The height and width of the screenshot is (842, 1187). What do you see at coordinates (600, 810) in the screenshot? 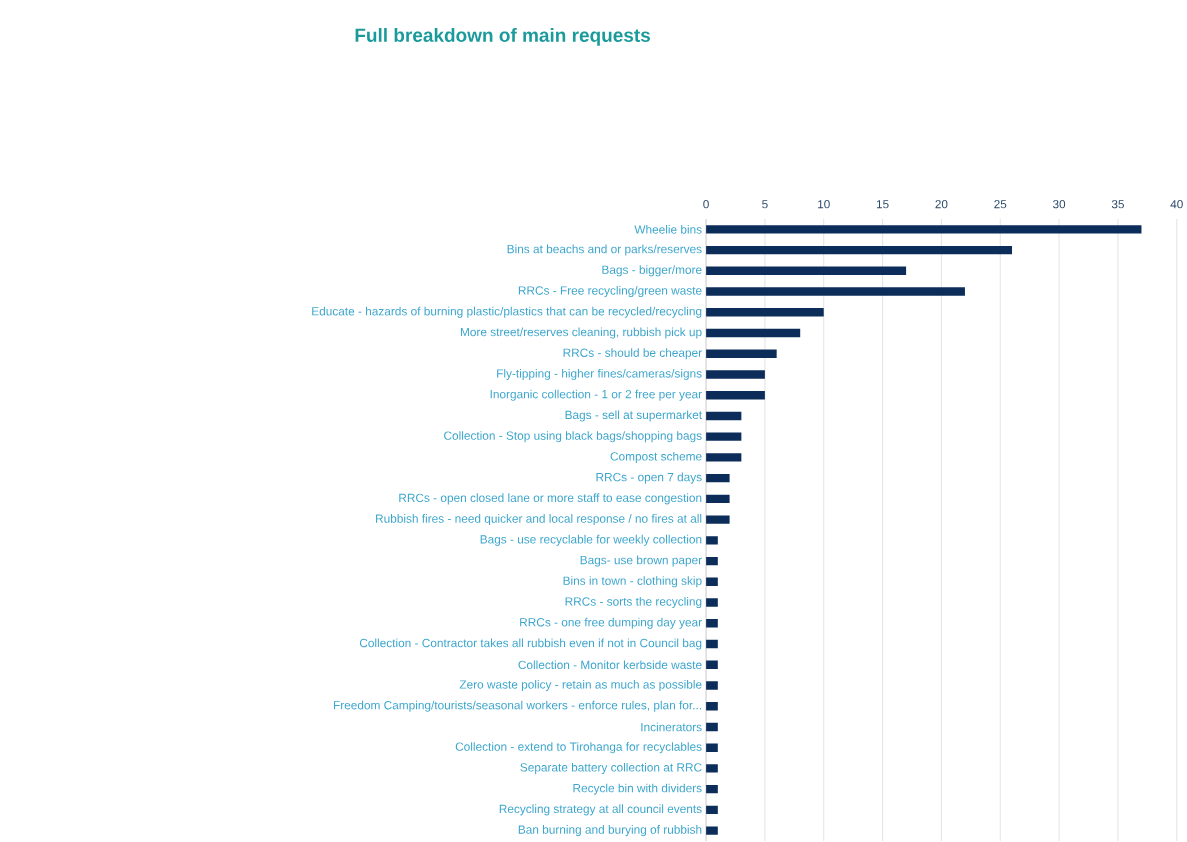
I see `y-tick-label: Recycling strategy at all council events` at bounding box center [600, 810].